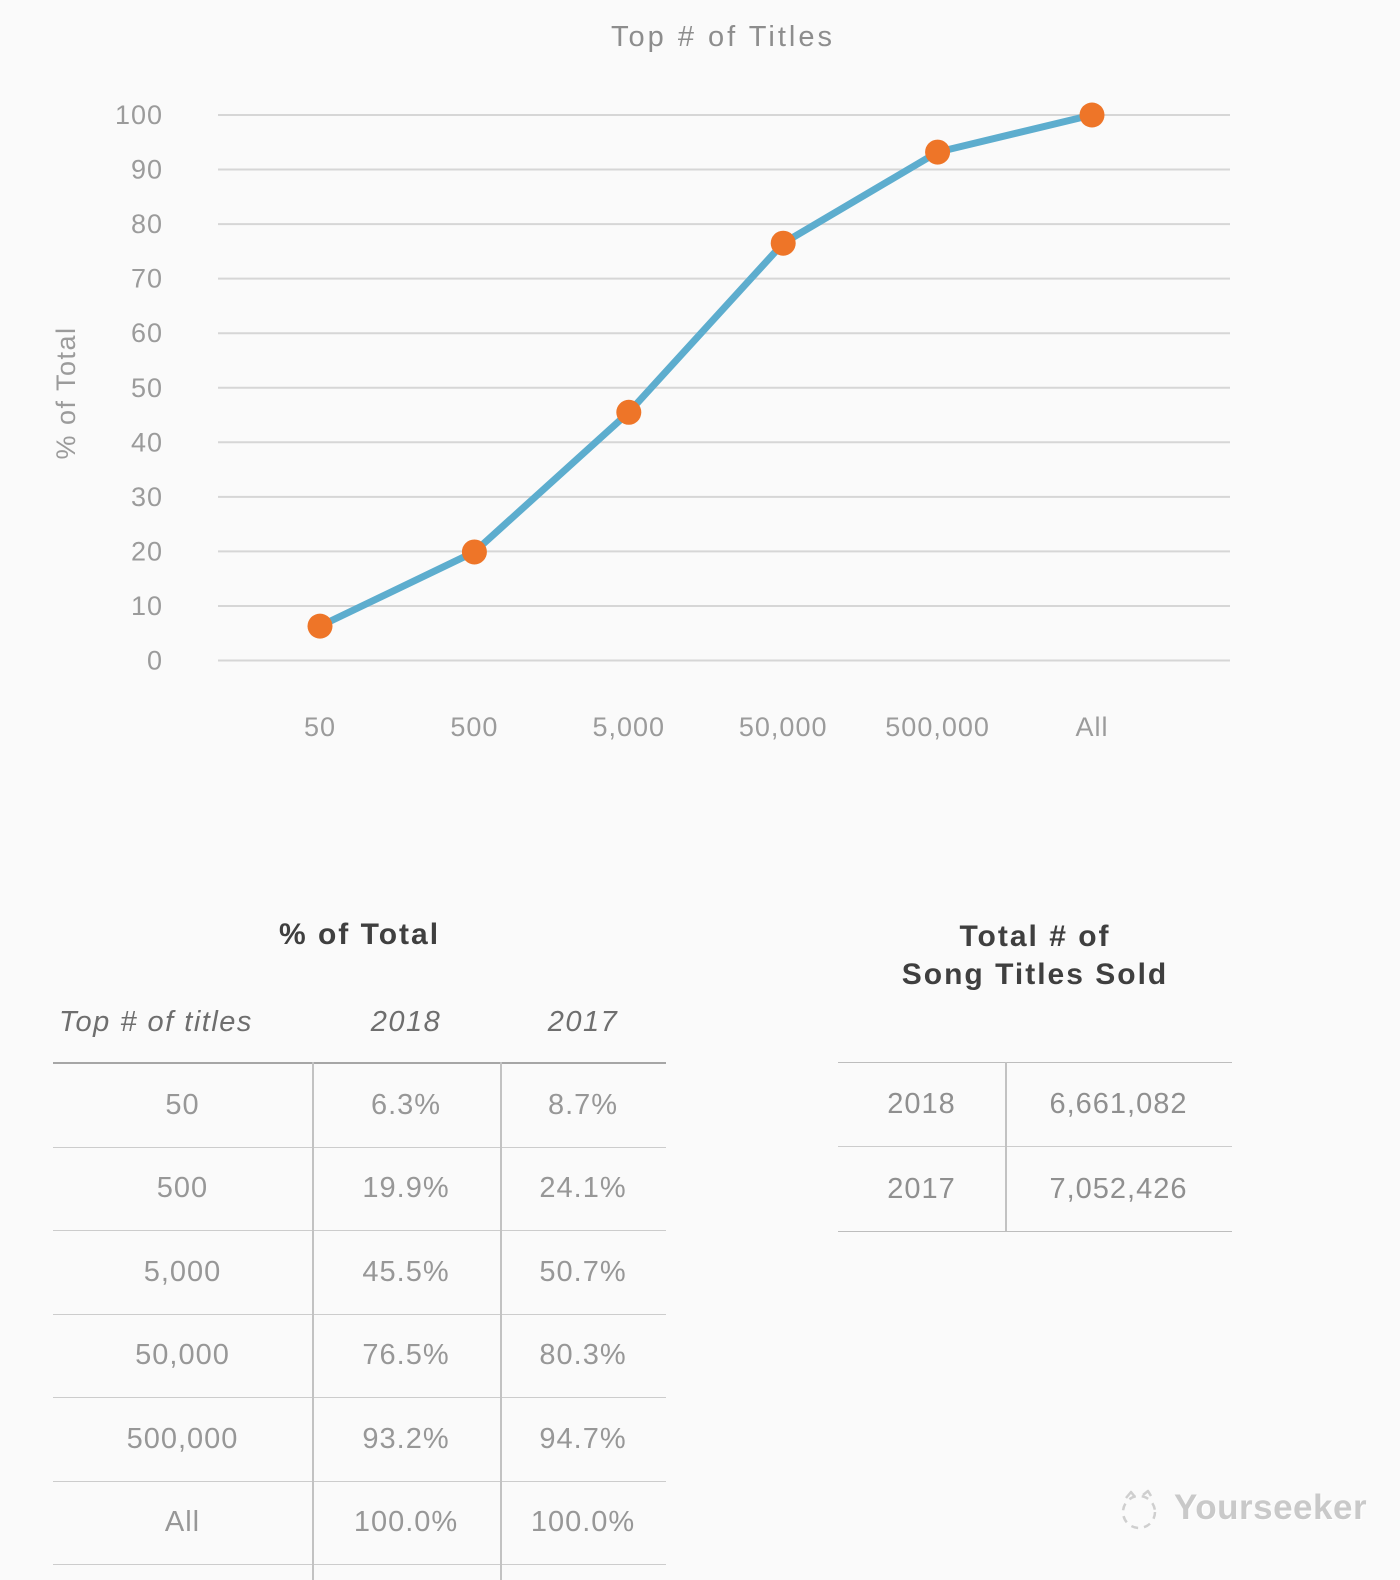 The height and width of the screenshot is (1580, 1400). What do you see at coordinates (406, 1021) in the screenshot?
I see `column-header-2018: 2018` at bounding box center [406, 1021].